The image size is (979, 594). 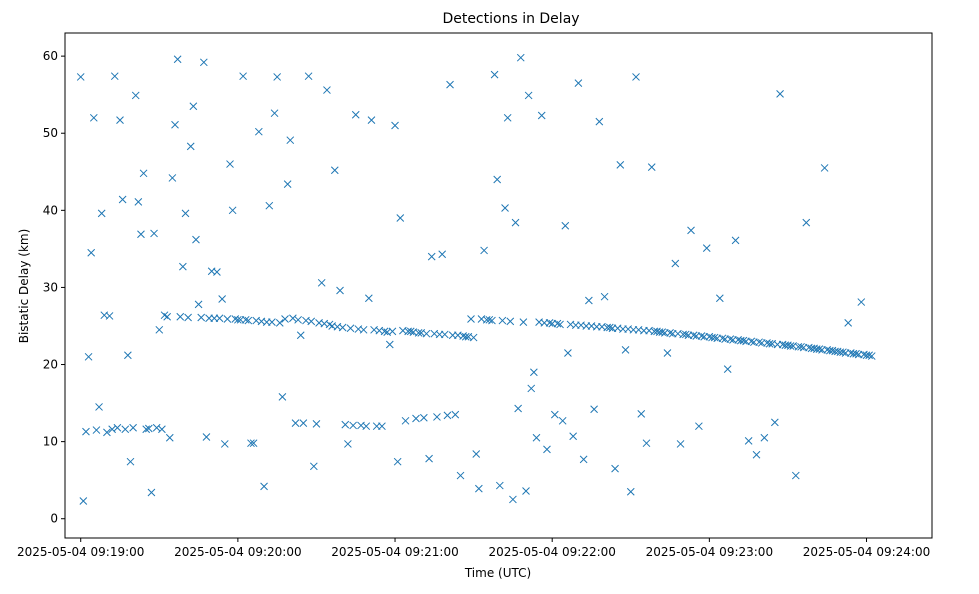 I want to click on y-axis-ticks: 0 10 20 30 40 50 60, so click(x=54, y=287).